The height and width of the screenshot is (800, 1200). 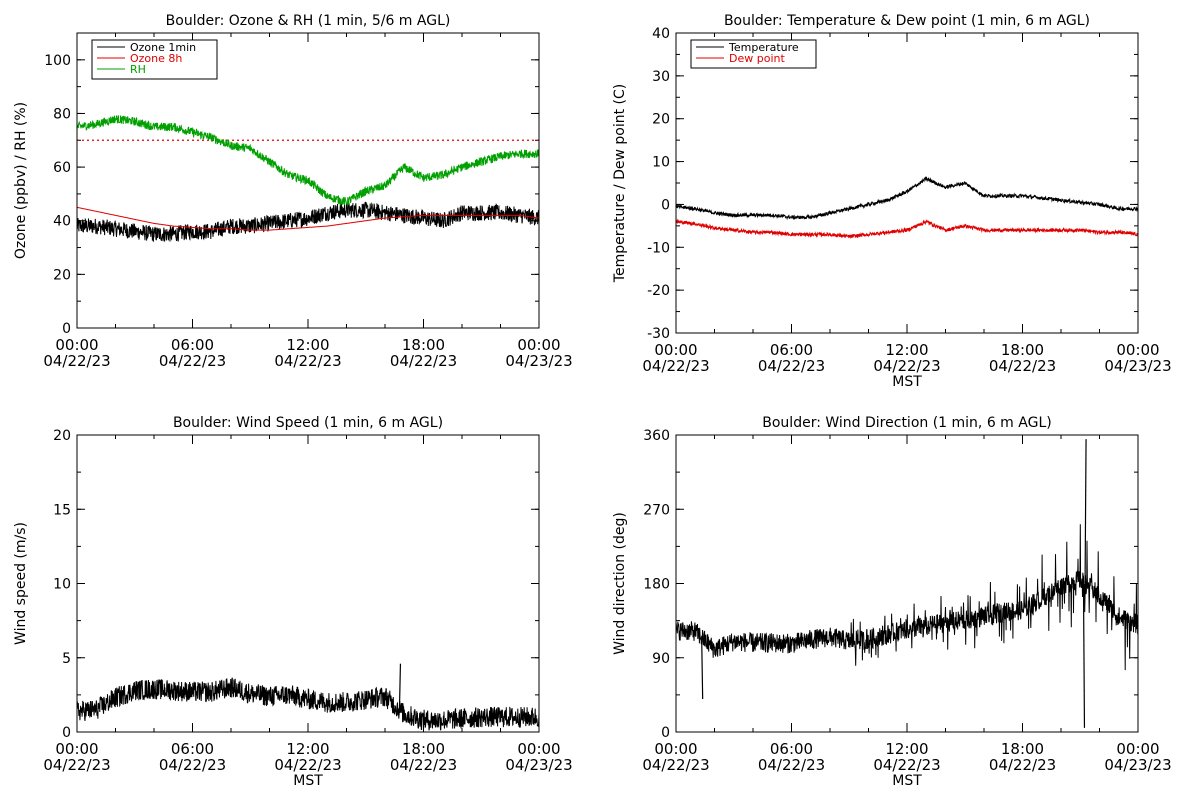 What do you see at coordinates (138, 69) in the screenshot?
I see `legend-label: RH` at bounding box center [138, 69].